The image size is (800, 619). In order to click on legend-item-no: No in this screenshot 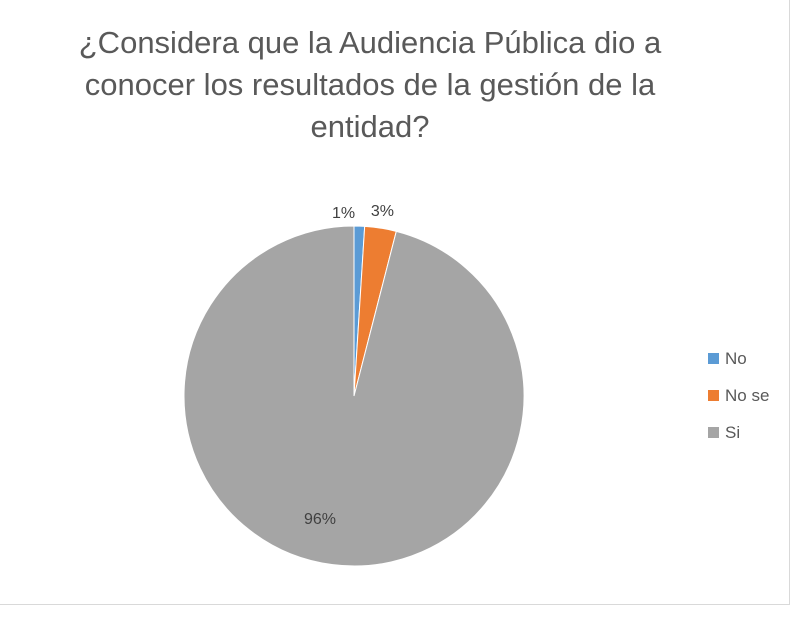, I will do `click(738, 358)`.